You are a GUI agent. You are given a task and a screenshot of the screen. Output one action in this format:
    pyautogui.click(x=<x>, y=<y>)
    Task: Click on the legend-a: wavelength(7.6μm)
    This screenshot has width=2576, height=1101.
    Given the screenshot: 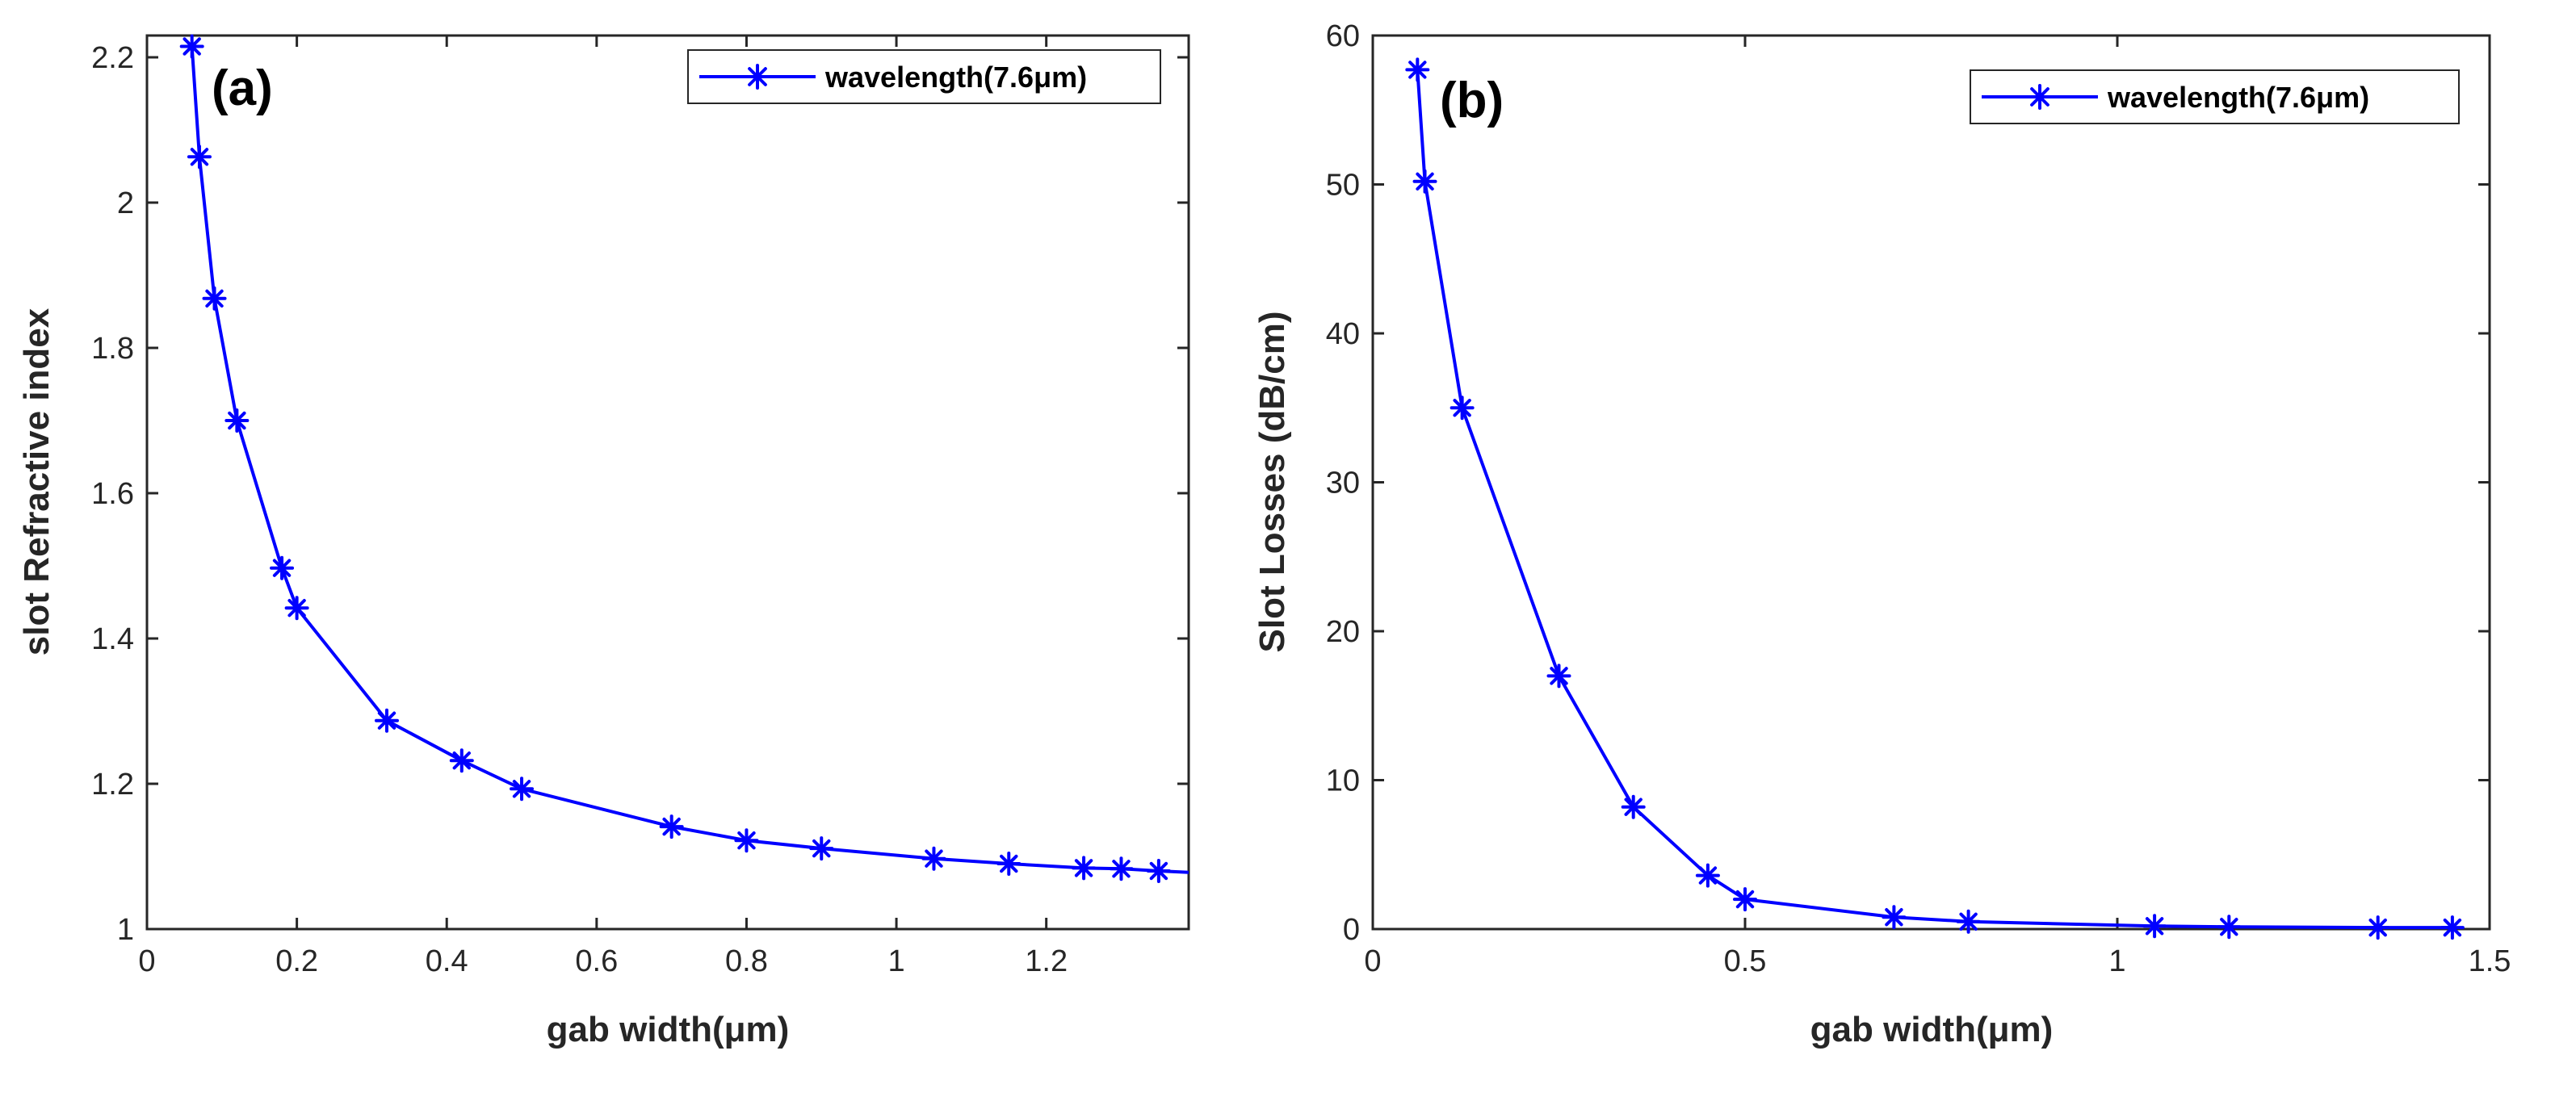 What is the action you would take?
    pyautogui.click(x=924, y=76)
    